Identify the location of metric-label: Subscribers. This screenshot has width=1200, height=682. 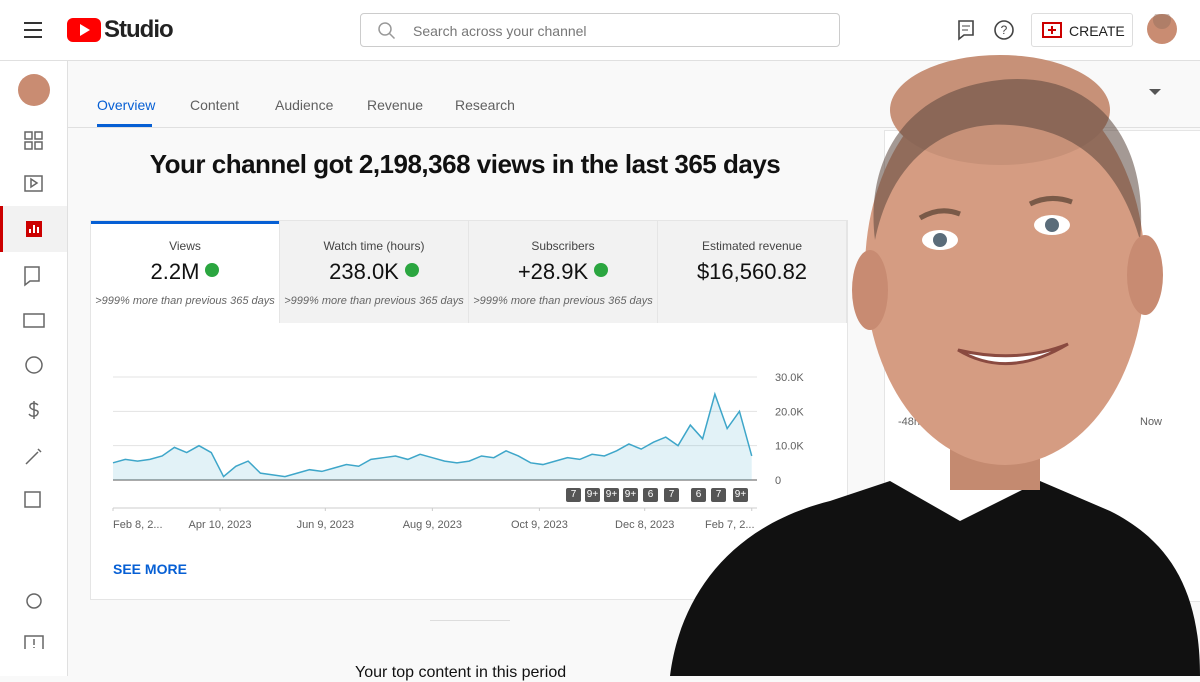
(563, 246).